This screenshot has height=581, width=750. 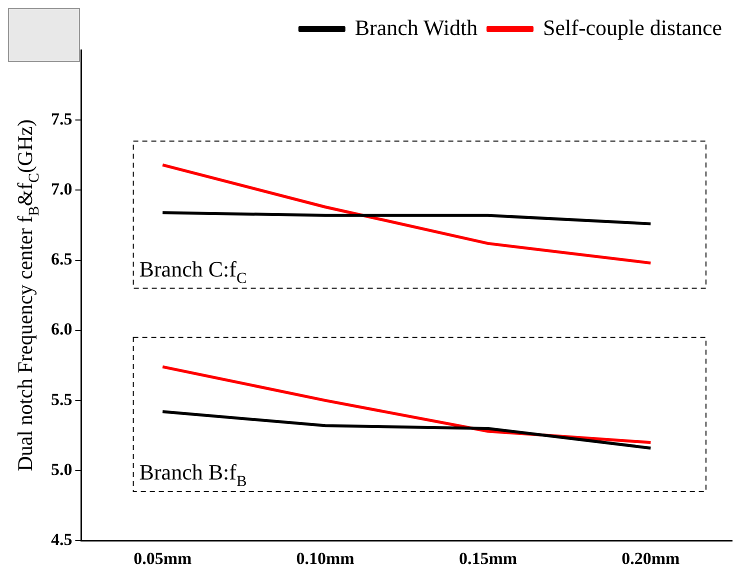 I want to click on legend-label: Branch Width, so click(x=416, y=27).